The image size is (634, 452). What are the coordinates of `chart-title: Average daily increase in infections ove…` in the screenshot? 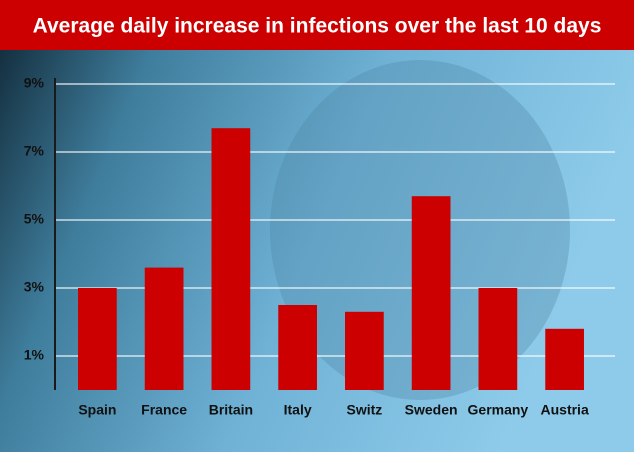 It's located at (317, 26).